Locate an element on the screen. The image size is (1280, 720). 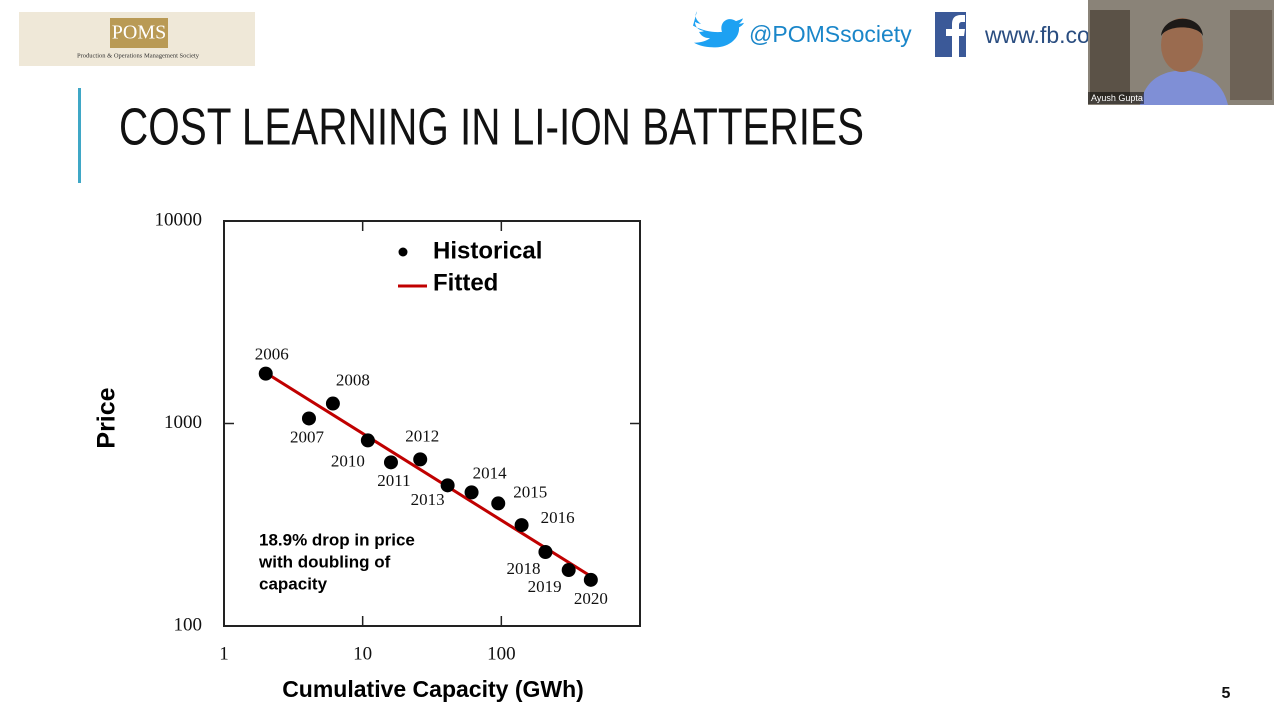
annotation: with doubling of is located at coordinates (324, 561).